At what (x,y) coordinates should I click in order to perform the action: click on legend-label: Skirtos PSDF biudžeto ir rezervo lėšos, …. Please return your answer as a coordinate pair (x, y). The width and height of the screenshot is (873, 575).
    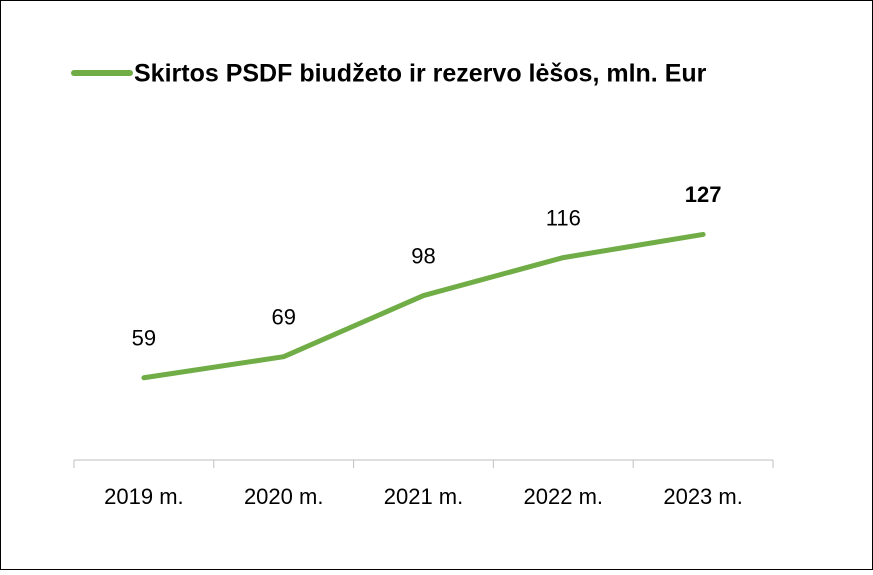
    Looking at the image, I should click on (420, 74).